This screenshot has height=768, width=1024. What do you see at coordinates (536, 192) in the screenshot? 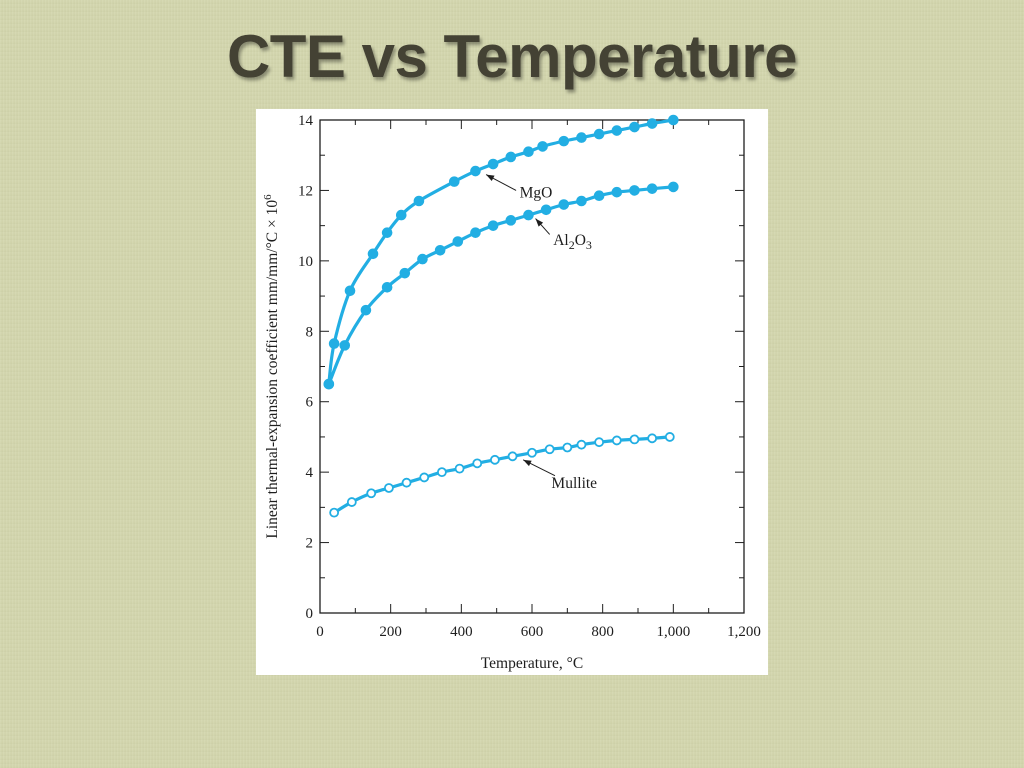
I see `series-label-mgo: MgO` at bounding box center [536, 192].